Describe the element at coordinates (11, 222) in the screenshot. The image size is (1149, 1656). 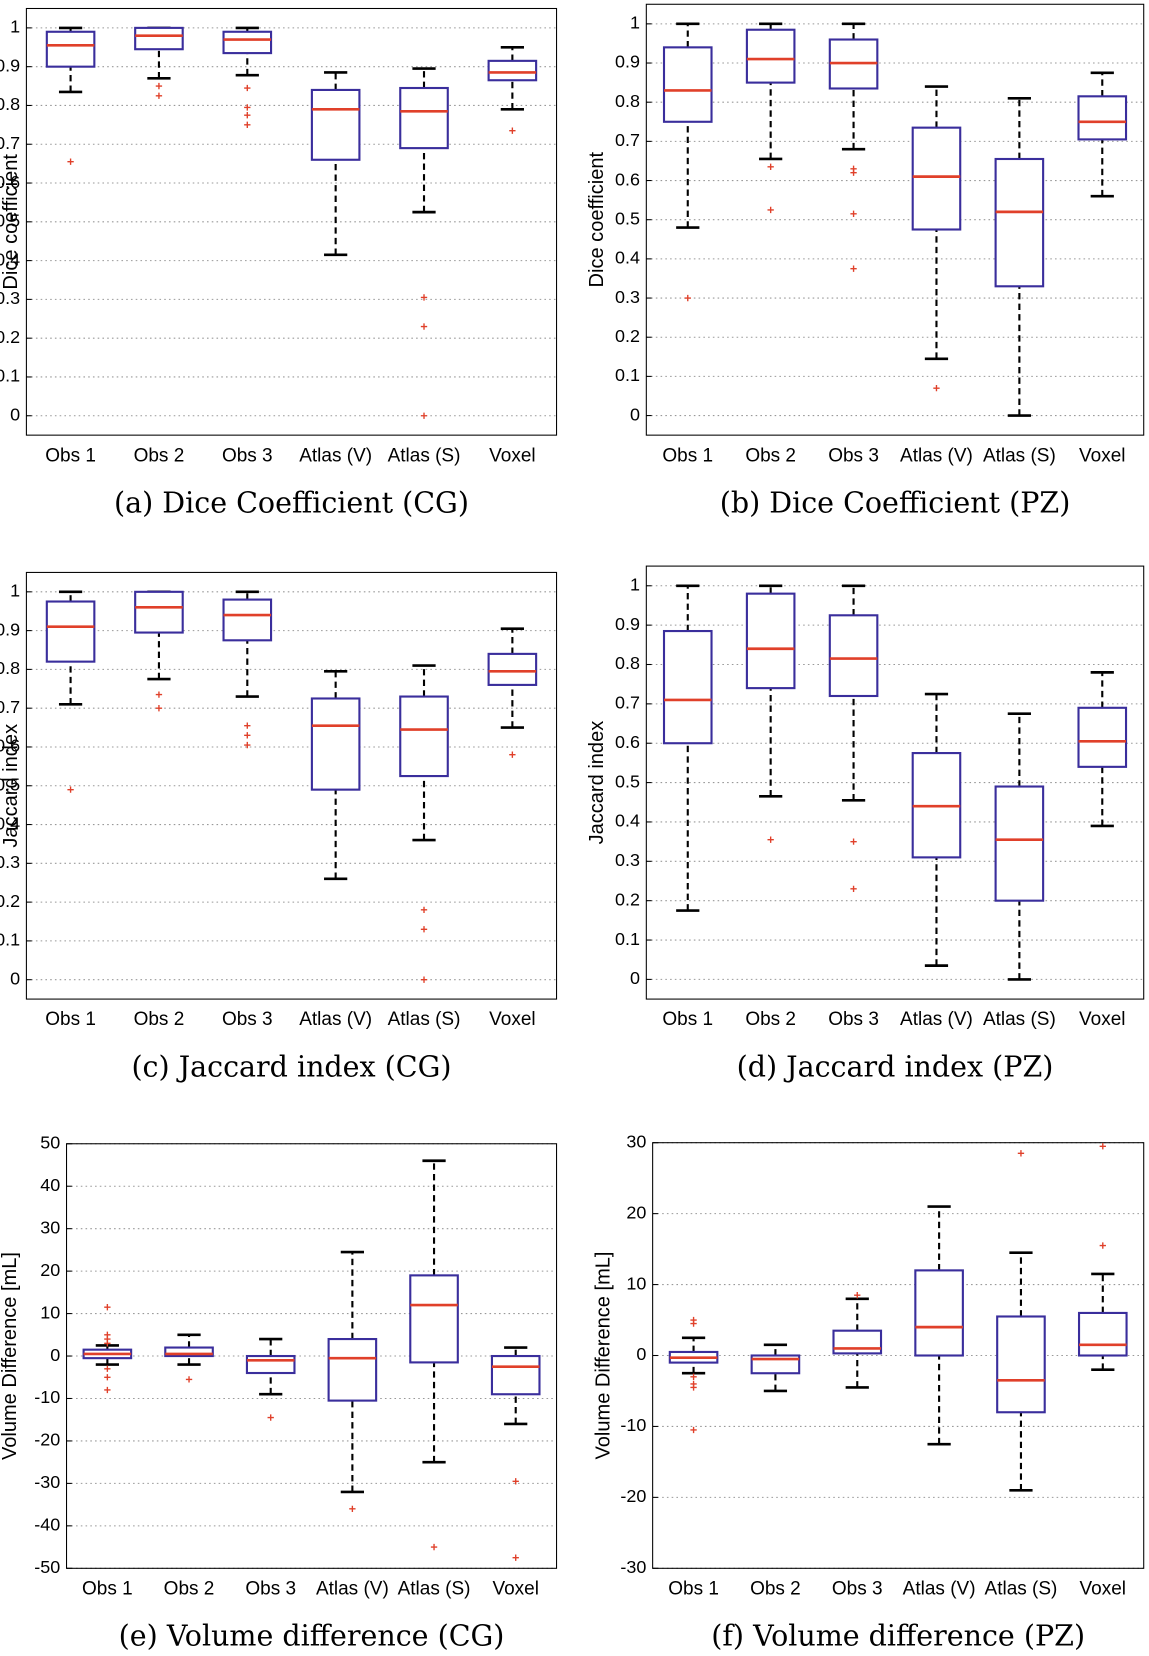
I see `y-axis-label: Dice coefficient` at that location.